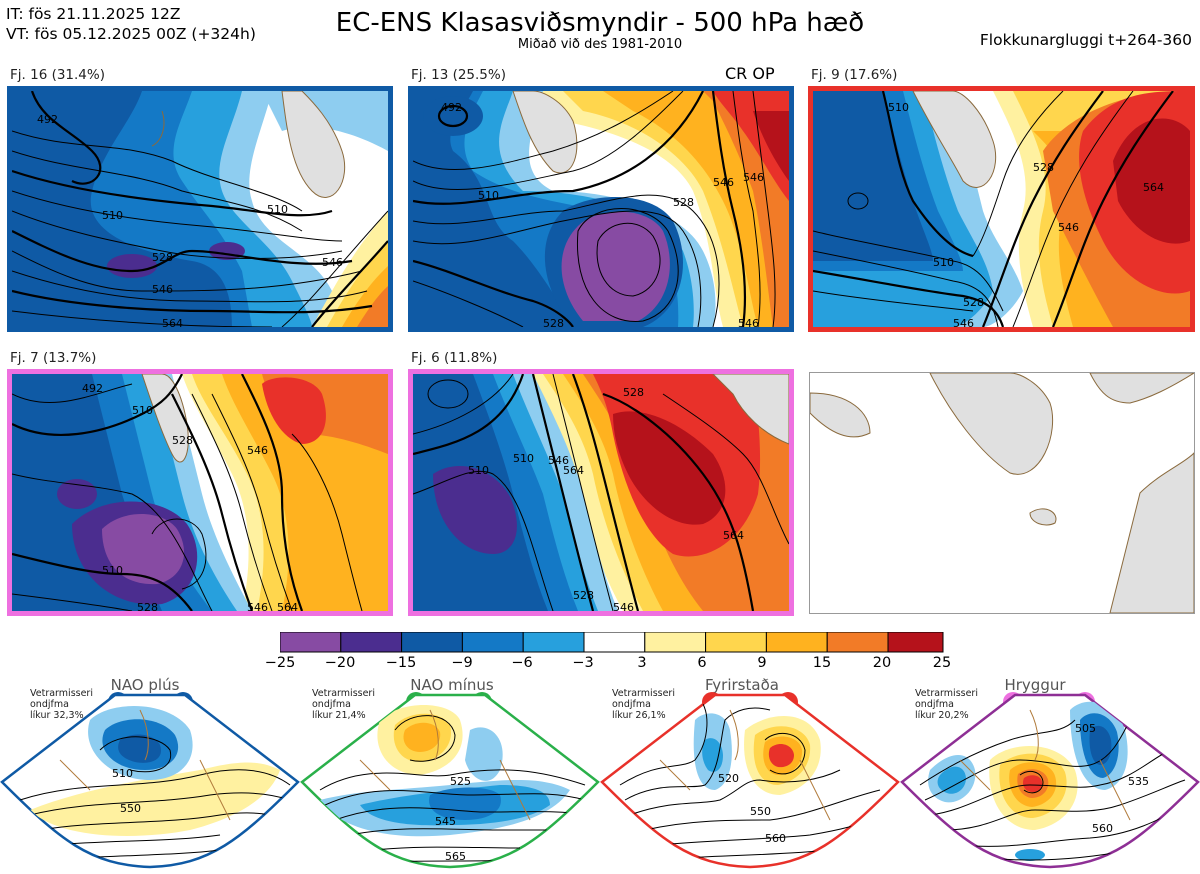  I want to click on regime-title-ridge: Hryggur, so click(1035, 685).